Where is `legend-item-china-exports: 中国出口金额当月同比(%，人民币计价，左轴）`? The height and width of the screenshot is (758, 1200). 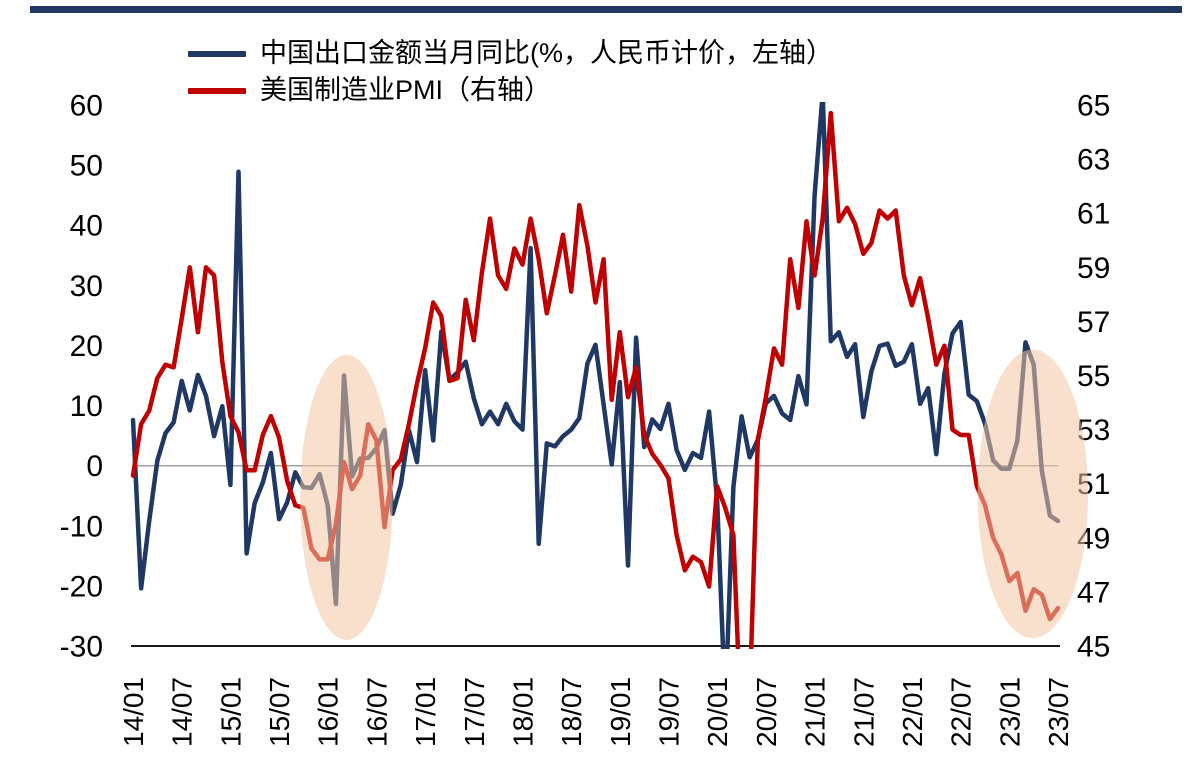
legend-item-china-exports: 中国出口金额当月同比(%，人民币计价，左轴） is located at coordinates (510, 53).